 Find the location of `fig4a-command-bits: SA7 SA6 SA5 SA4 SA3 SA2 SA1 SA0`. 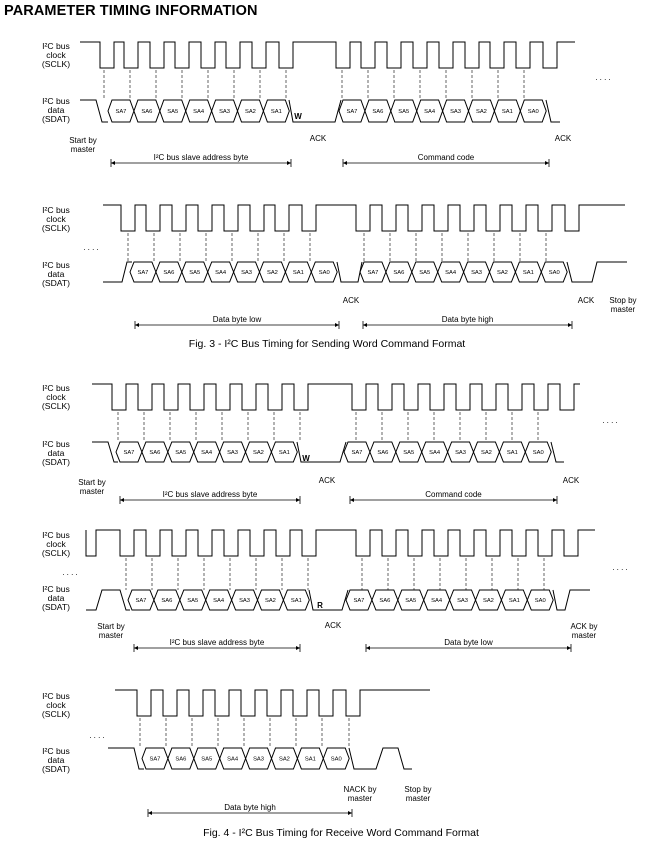

fig4a-command-bits: SA7 SA6 SA5 SA4 SA3 SA2 SA1 SA0 is located at coordinates (447, 452).